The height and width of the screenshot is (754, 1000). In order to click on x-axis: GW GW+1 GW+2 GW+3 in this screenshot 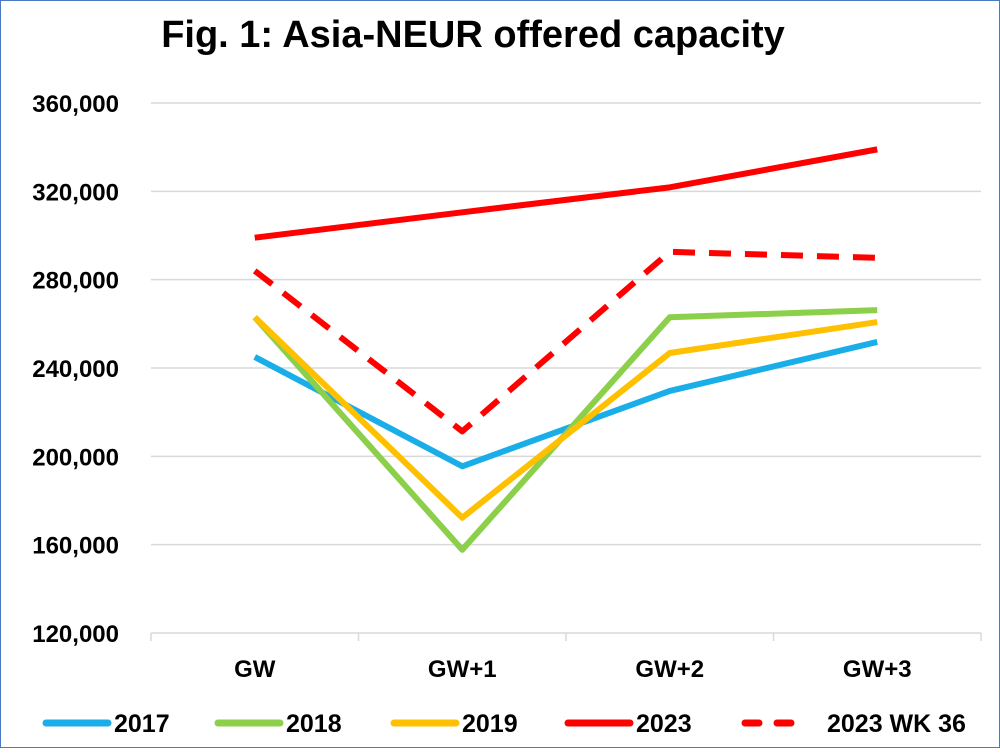, I will do `click(566, 658)`.